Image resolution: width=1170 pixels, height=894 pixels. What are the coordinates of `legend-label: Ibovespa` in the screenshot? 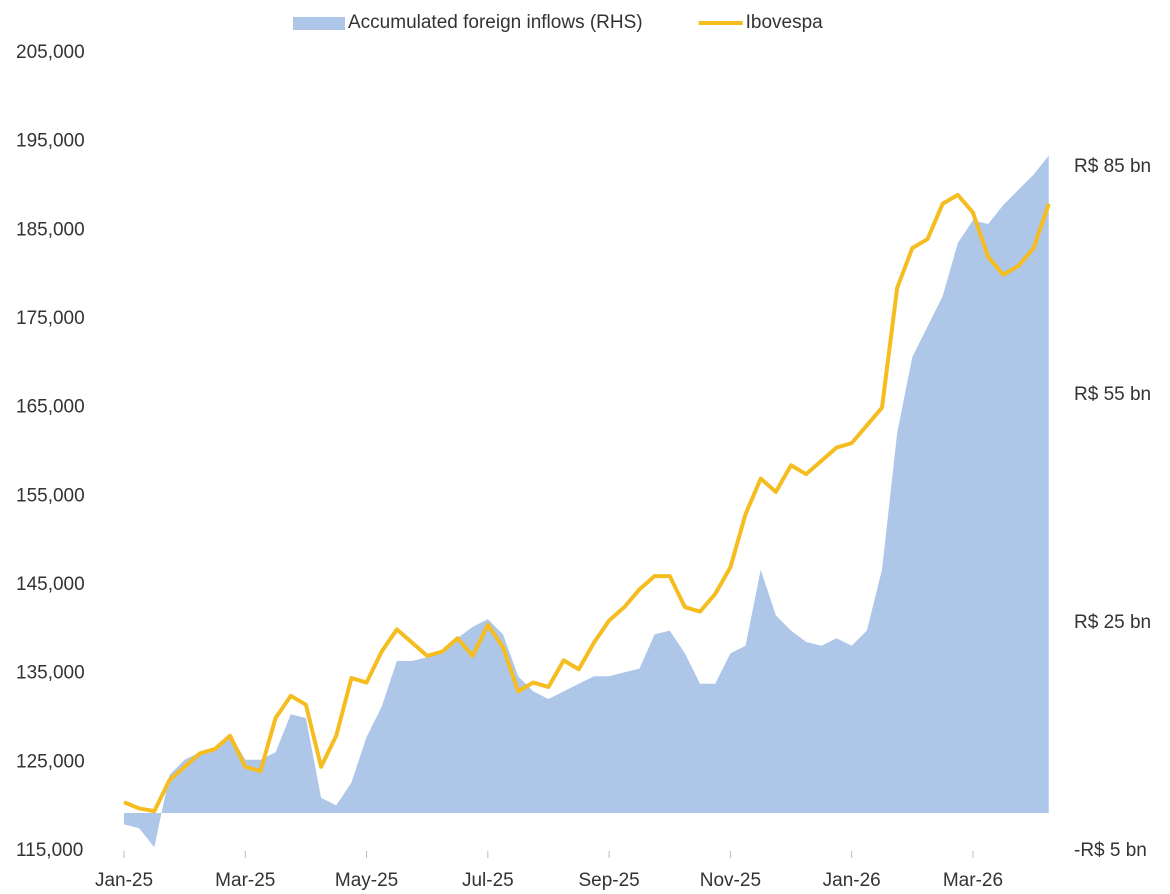 It's located at (785, 22).